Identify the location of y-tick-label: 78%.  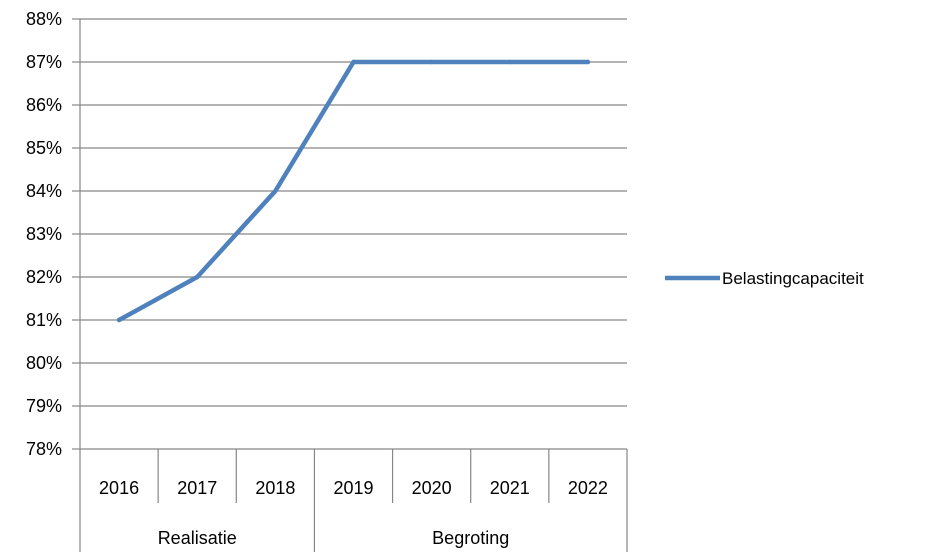
(44, 449).